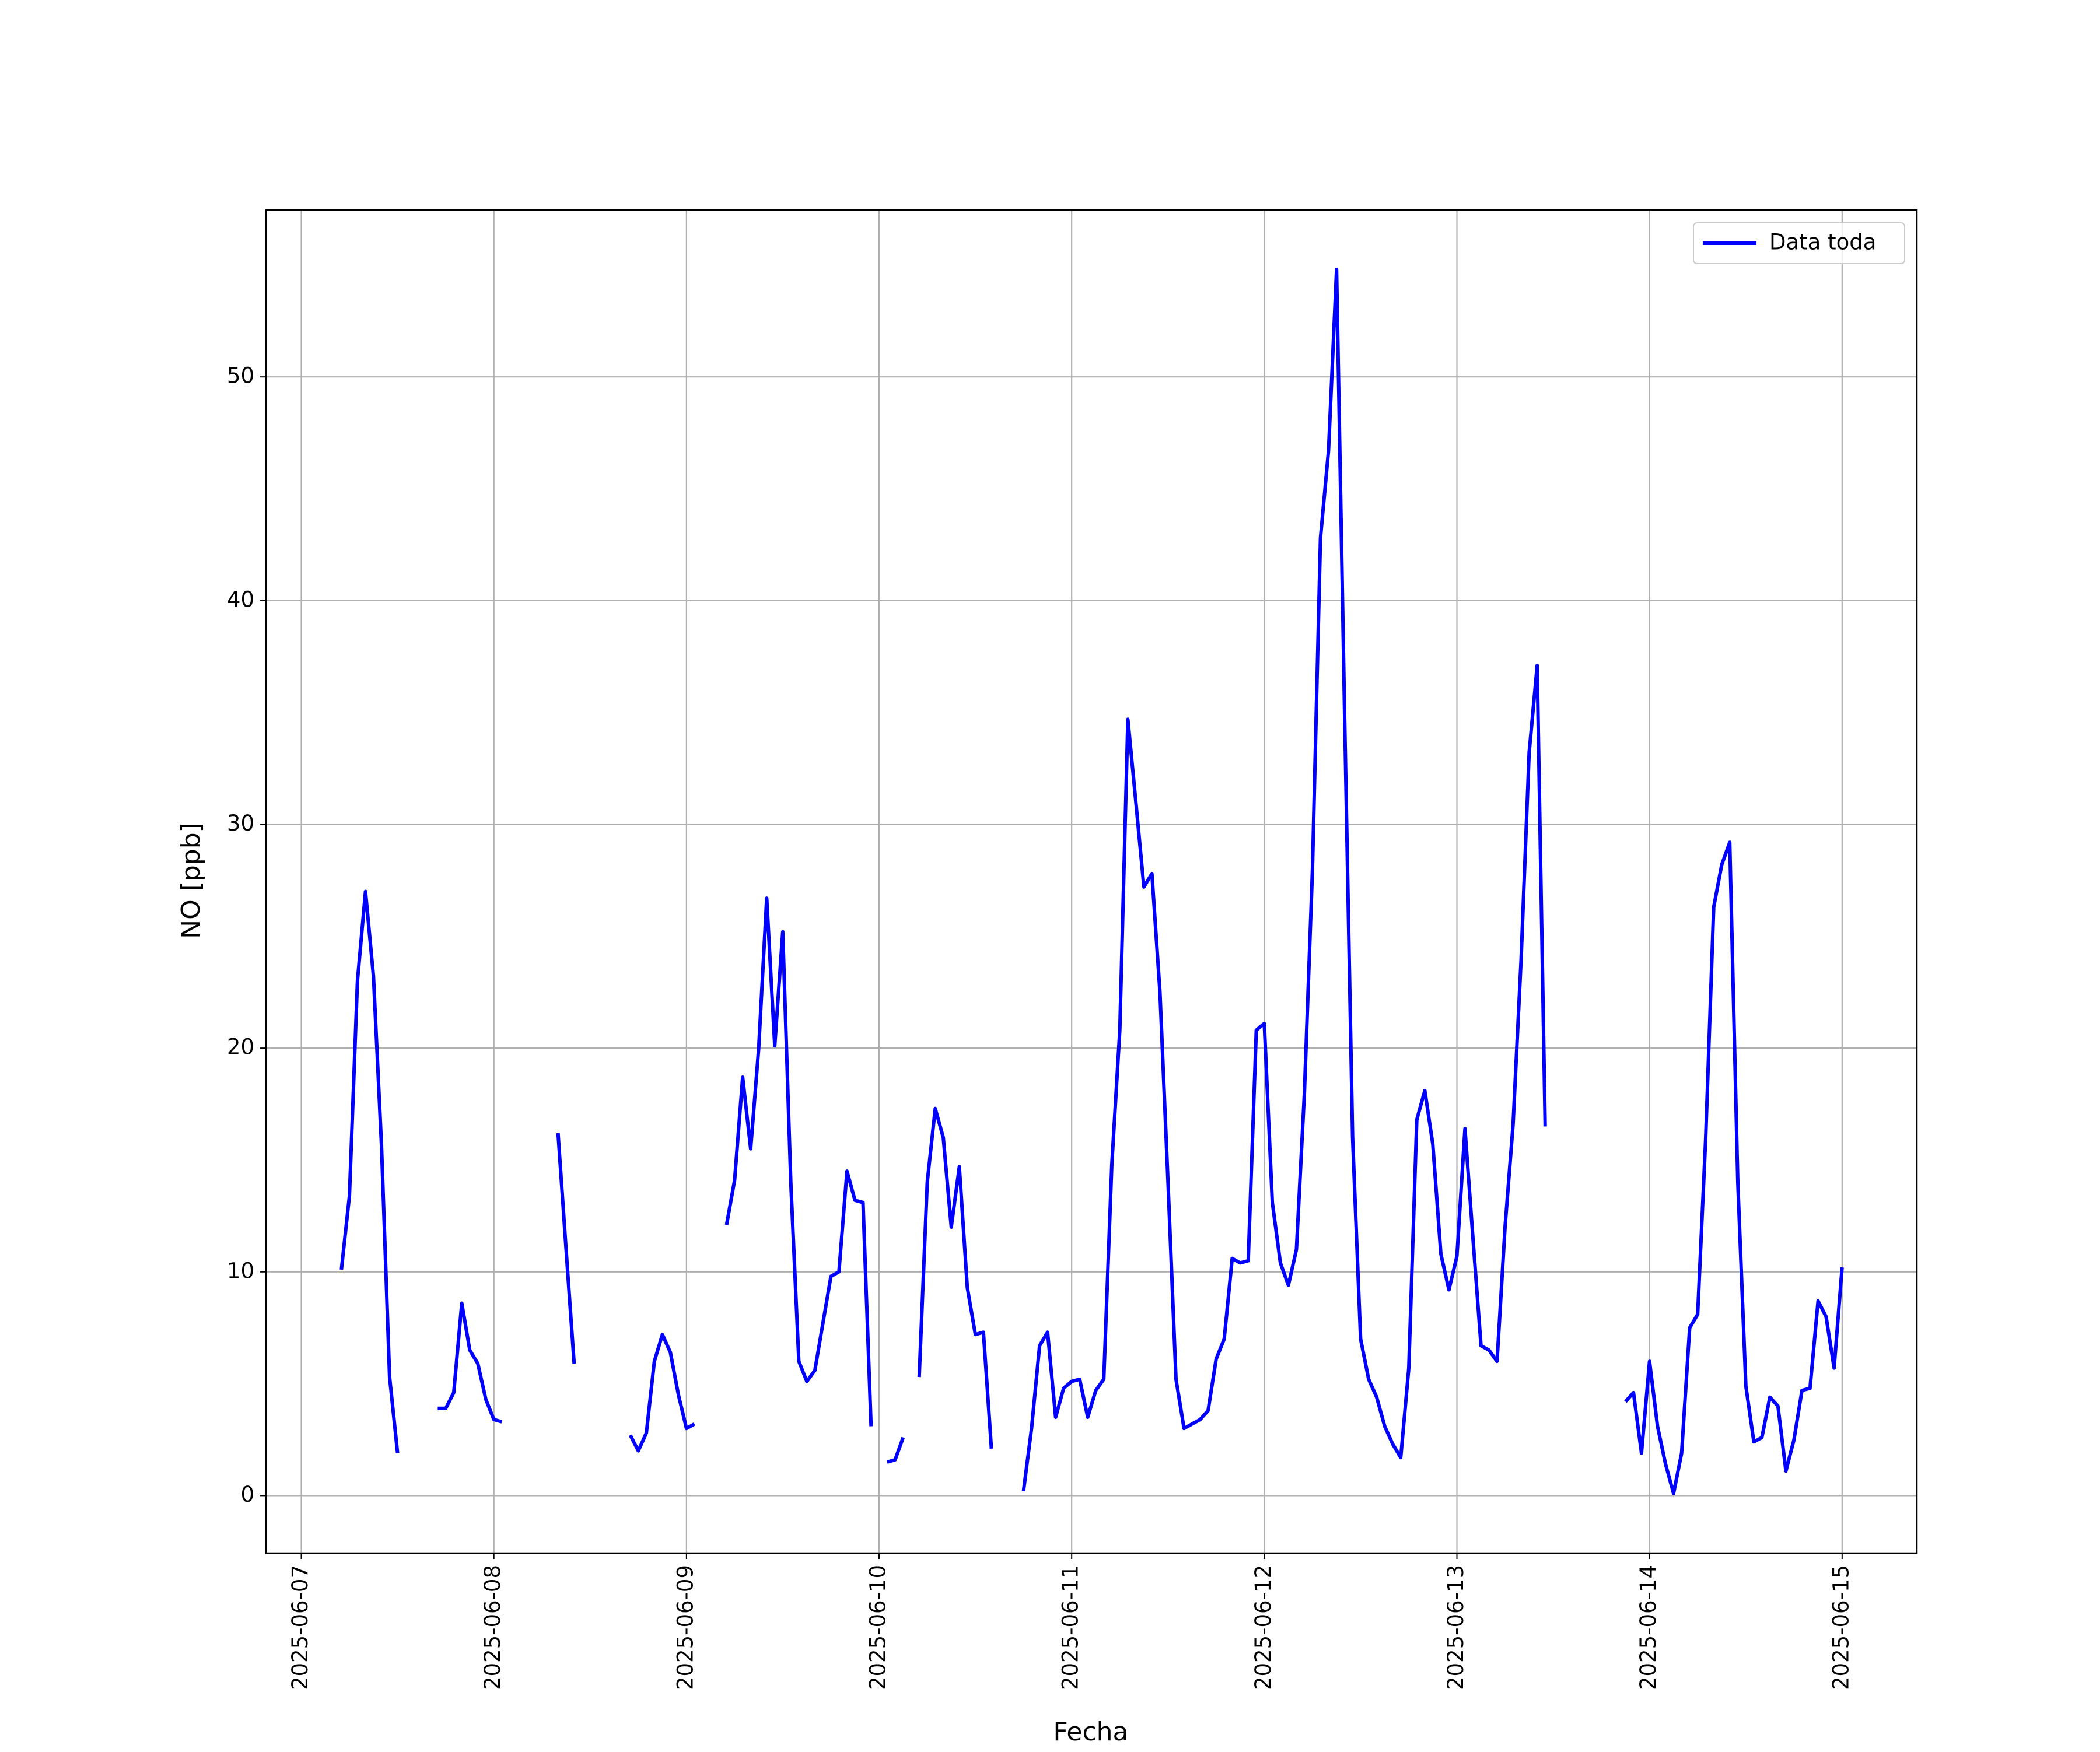 The width and height of the screenshot is (2100, 1752). I want to click on y-tick-label: 20, so click(240, 1047).